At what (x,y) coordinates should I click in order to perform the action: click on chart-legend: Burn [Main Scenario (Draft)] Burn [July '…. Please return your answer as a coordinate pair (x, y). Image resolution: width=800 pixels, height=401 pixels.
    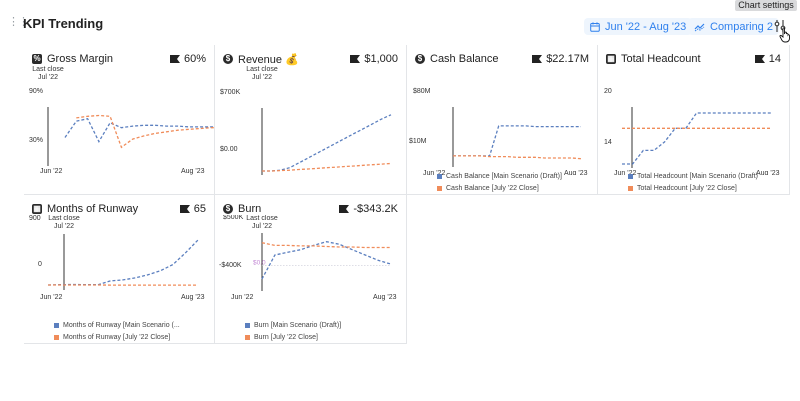
    Looking at the image, I should click on (293, 333).